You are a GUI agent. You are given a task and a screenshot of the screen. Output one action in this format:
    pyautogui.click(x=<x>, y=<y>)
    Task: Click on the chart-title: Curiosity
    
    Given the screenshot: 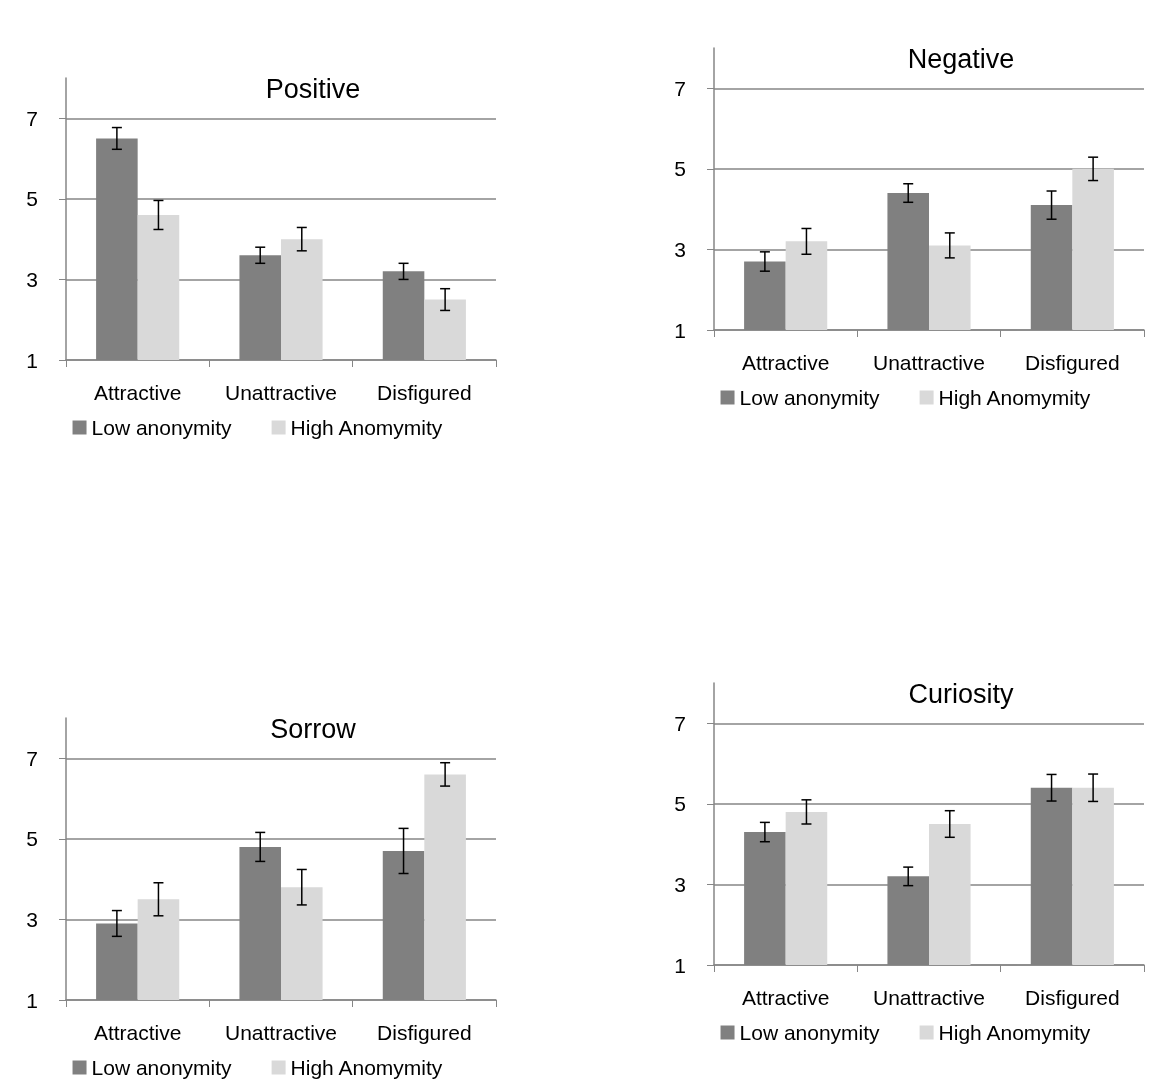 What is the action you would take?
    pyautogui.click(x=961, y=693)
    